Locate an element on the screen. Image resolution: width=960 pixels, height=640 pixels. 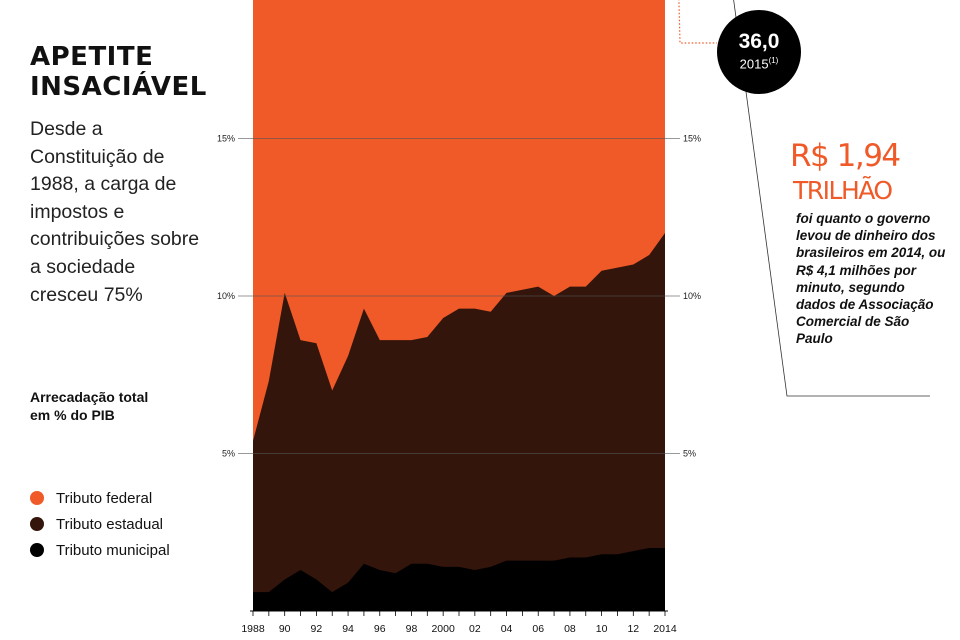
x-tick-label: 02 is located at coordinates (475, 629).